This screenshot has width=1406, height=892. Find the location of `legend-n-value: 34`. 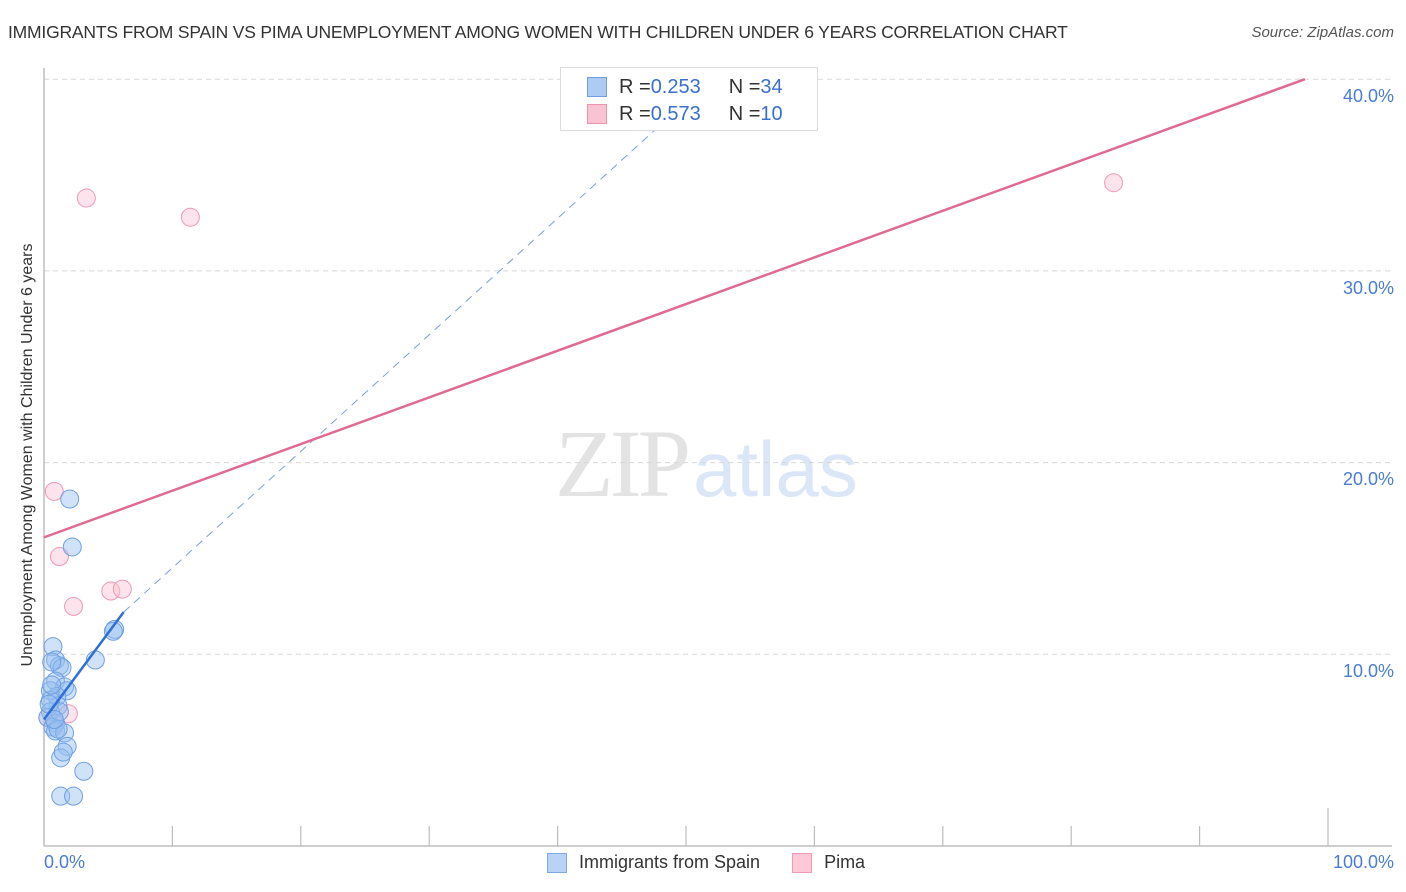

legend-n-value: 34 is located at coordinates (771, 86).